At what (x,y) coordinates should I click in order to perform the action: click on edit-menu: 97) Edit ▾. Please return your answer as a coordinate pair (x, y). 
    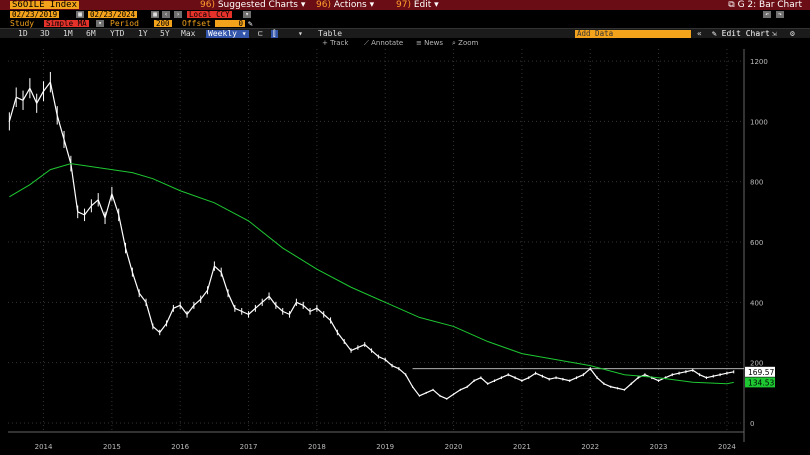
    Looking at the image, I should click on (417, 5).